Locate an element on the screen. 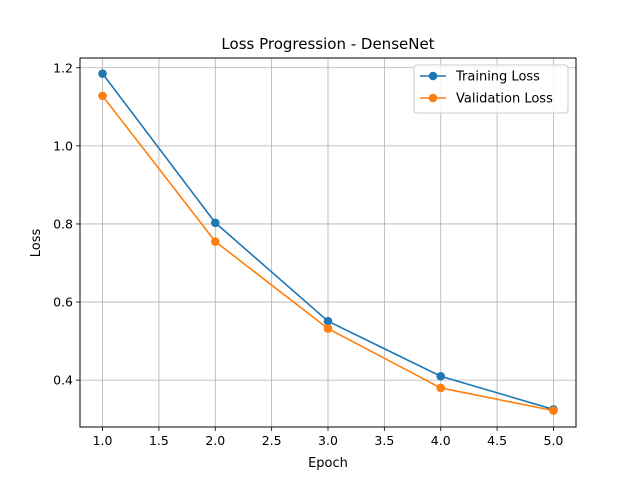  legend-box is located at coordinates (491, 89).